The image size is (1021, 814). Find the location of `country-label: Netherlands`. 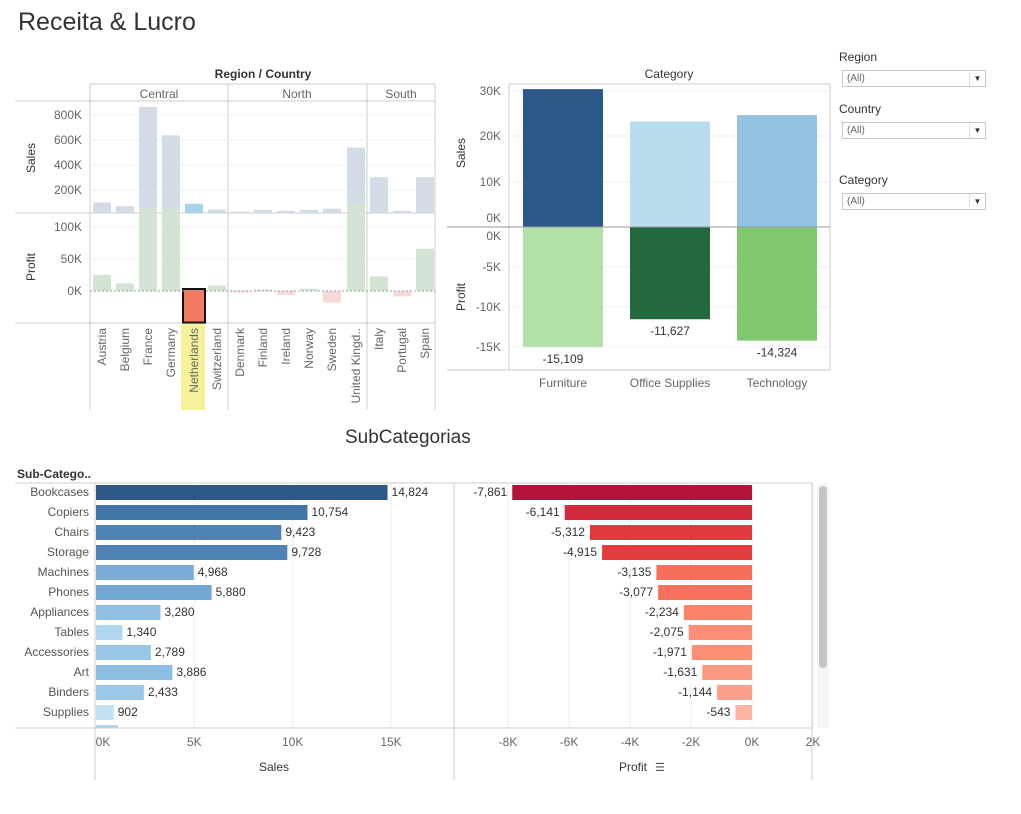

country-label: Netherlands is located at coordinates (194, 360).